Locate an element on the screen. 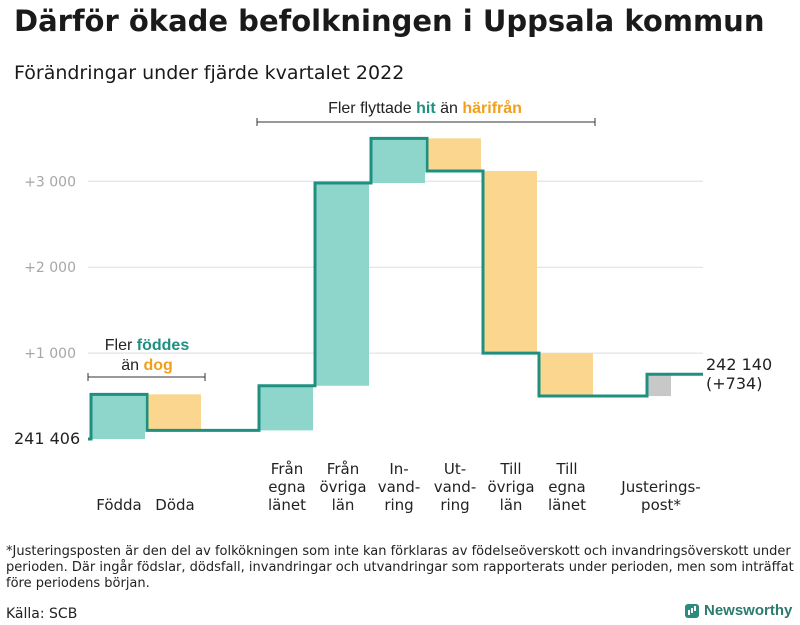 The image size is (800, 625). category-label: In-vand-ring is located at coordinates (399, 487).